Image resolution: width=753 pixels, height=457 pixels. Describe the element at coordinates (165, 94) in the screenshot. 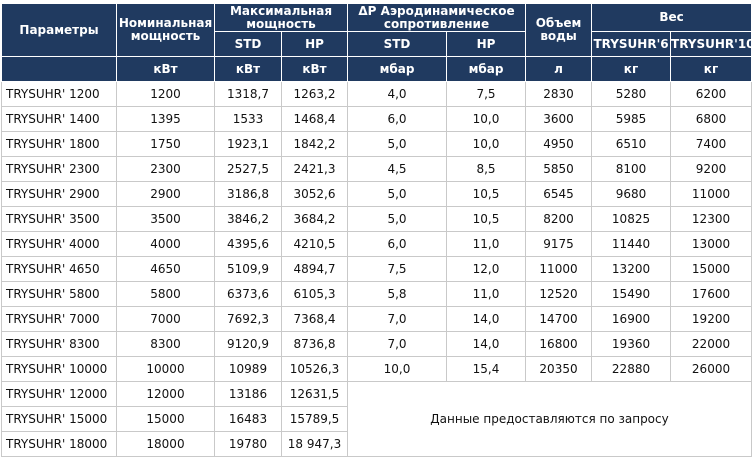

I see `value-cell: 1200` at that location.